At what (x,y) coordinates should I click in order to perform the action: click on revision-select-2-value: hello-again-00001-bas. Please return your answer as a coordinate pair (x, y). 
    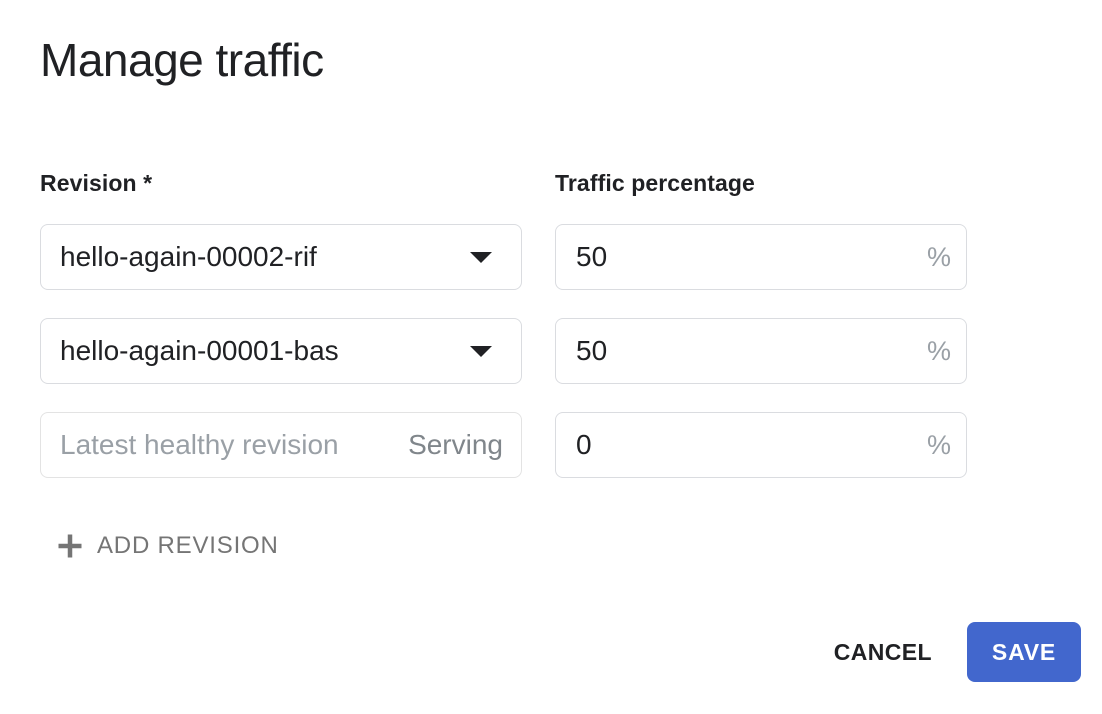
    Looking at the image, I should click on (199, 350).